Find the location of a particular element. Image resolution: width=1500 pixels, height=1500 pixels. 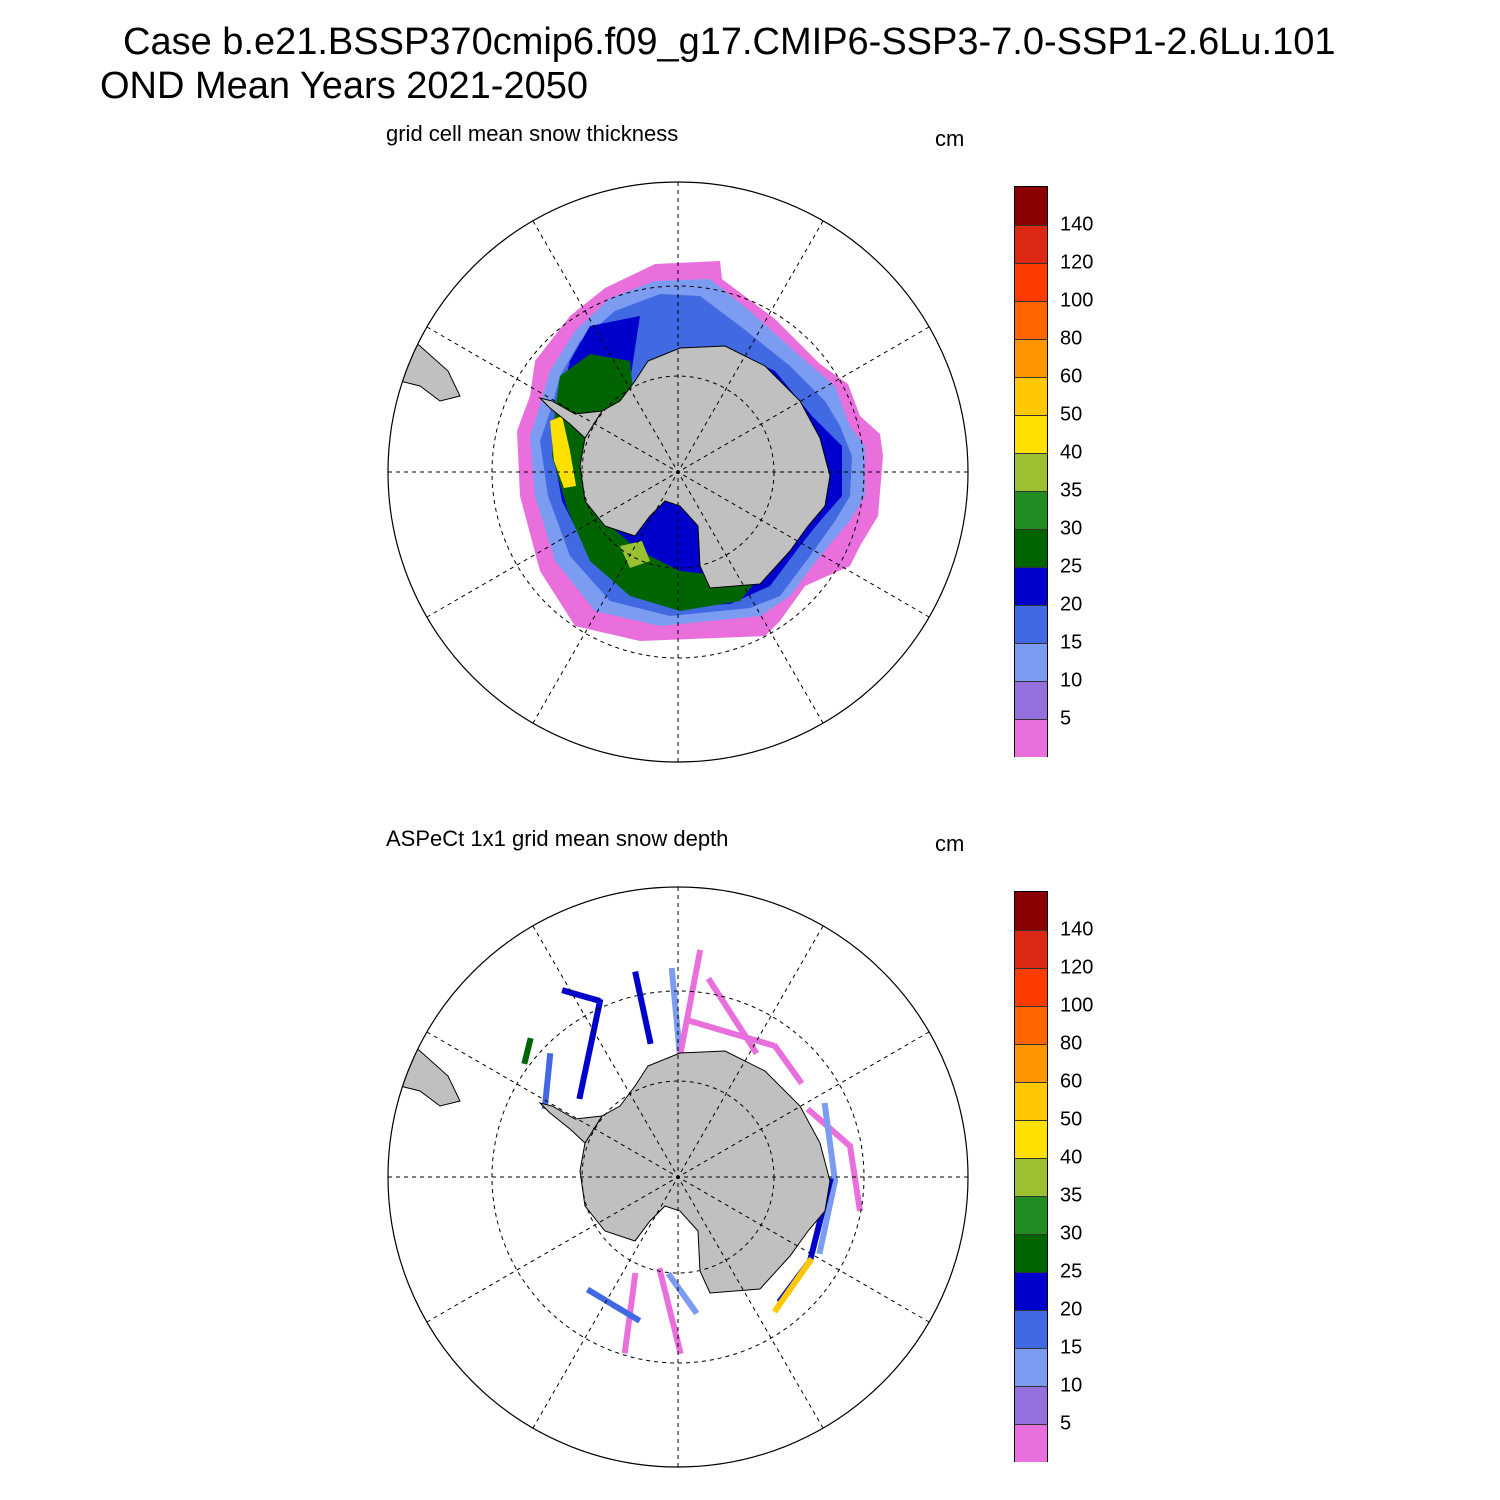

bottom-colorbar-swatches is located at coordinates (1031, 1176).